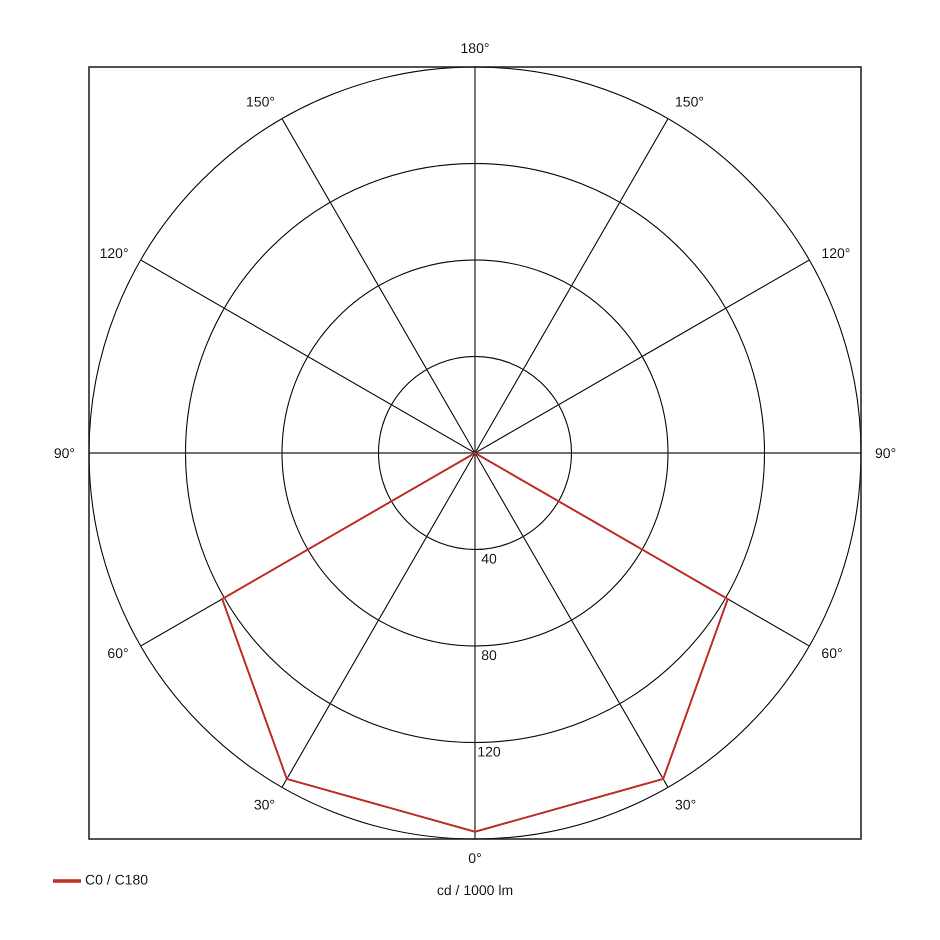 Image resolution: width=940 pixels, height=940 pixels. Describe the element at coordinates (475, 858) in the screenshot. I see `spoke-label: 0°` at that location.